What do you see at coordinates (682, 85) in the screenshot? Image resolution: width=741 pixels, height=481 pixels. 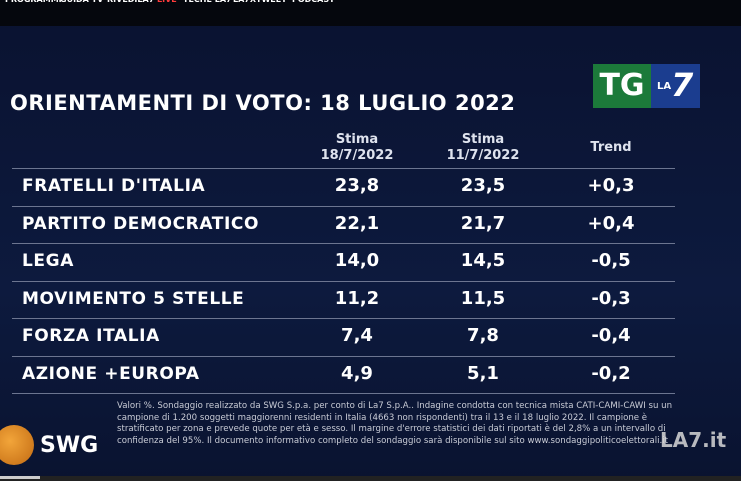 I see `logo-seven: 7` at bounding box center [682, 85].